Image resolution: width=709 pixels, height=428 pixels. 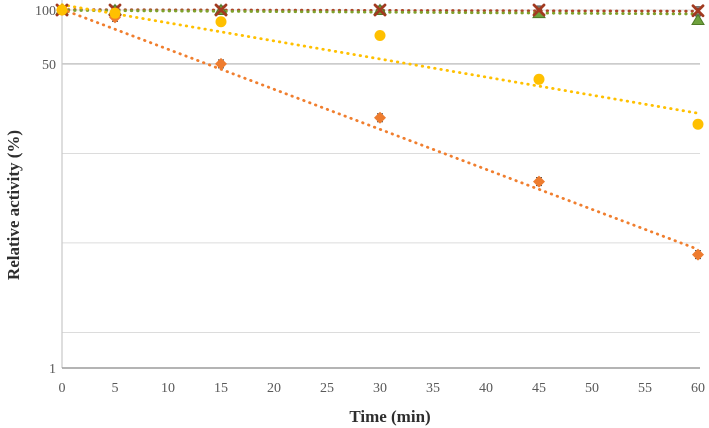 What do you see at coordinates (698, 388) in the screenshot?
I see `x-tick-label: 60` at bounding box center [698, 388].